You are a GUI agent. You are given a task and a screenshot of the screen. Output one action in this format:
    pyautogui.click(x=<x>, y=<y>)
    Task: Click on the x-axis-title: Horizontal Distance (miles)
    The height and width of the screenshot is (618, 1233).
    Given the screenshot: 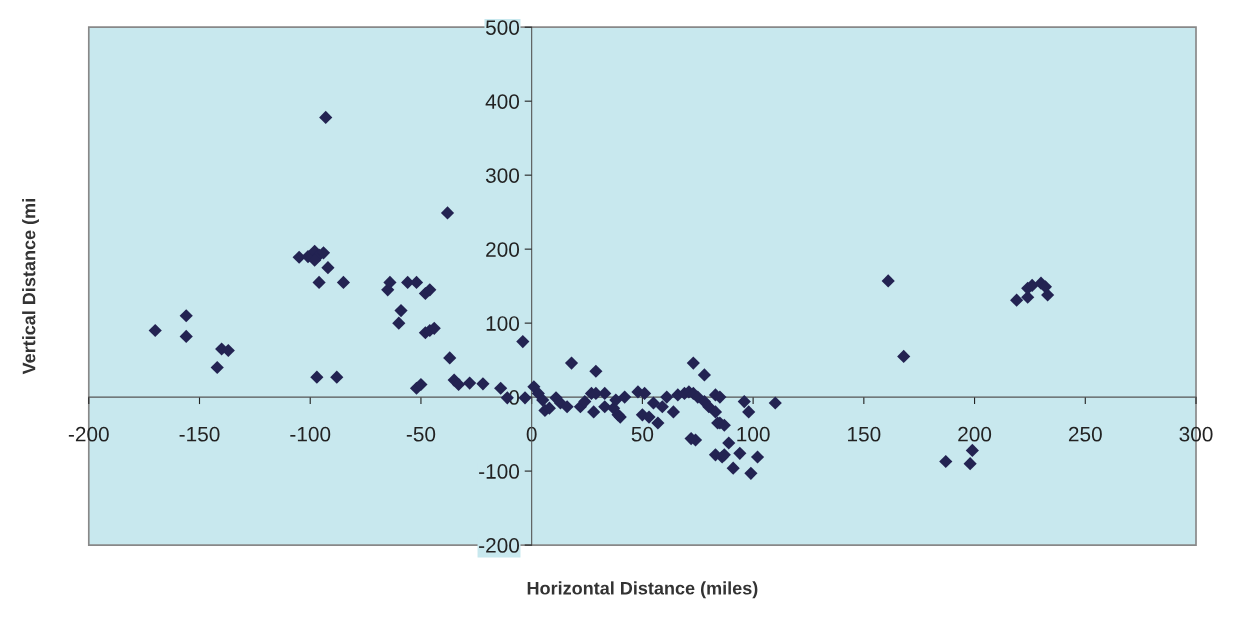 What is the action you would take?
    pyautogui.click(x=642, y=590)
    